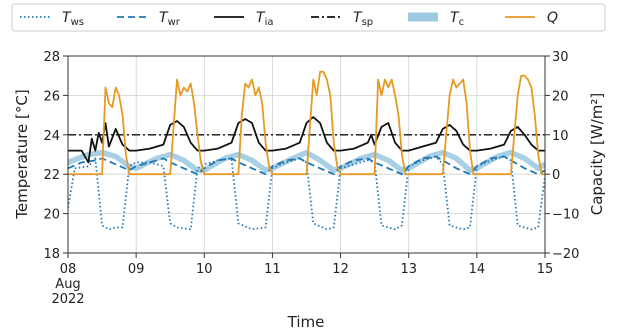  I want to click on right-axis-label: Capacity [W/m²], so click(597, 154).